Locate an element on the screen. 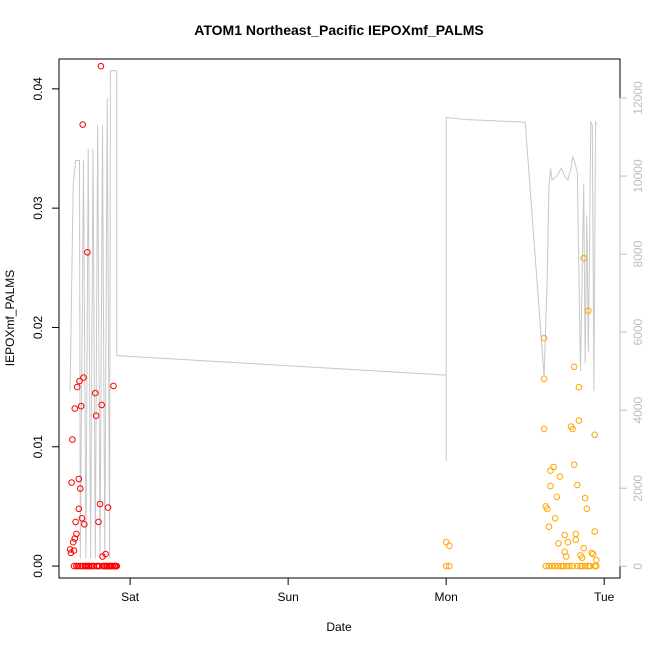 This screenshot has width=650, height=655. x-tick-label: Tue is located at coordinates (604, 597).